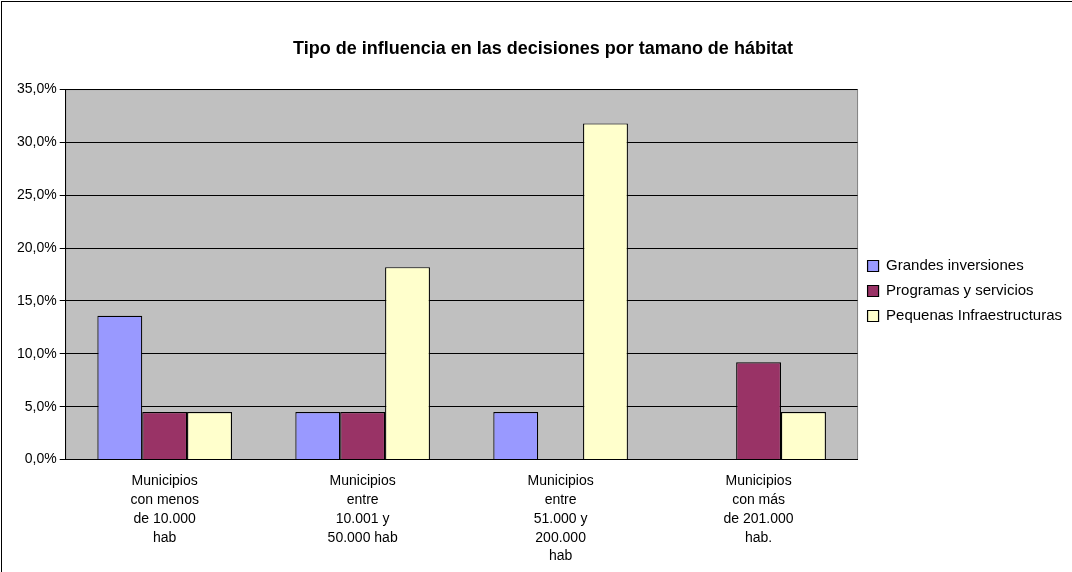 The height and width of the screenshot is (572, 1072). I want to click on y-tick-label: 15,0%, so click(36, 299).